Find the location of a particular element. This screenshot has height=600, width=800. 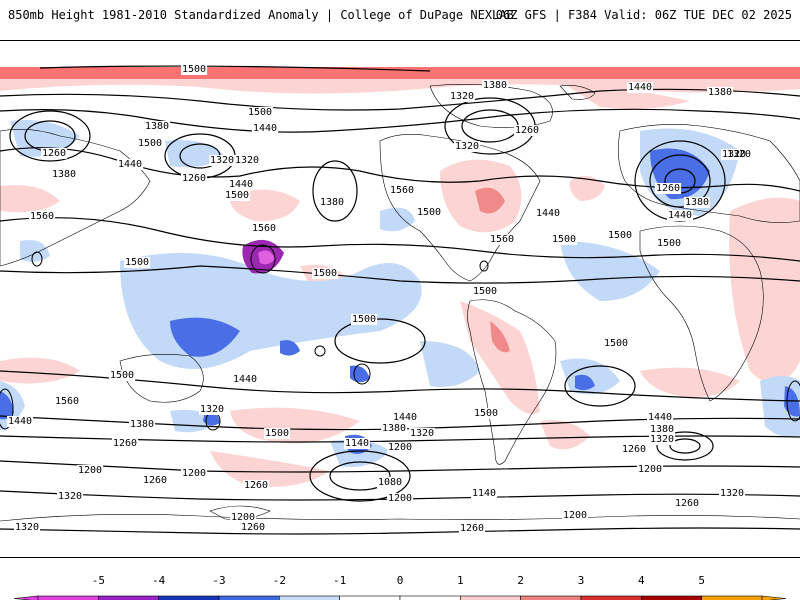

wpac-positive is located at coordinates (30, 199).